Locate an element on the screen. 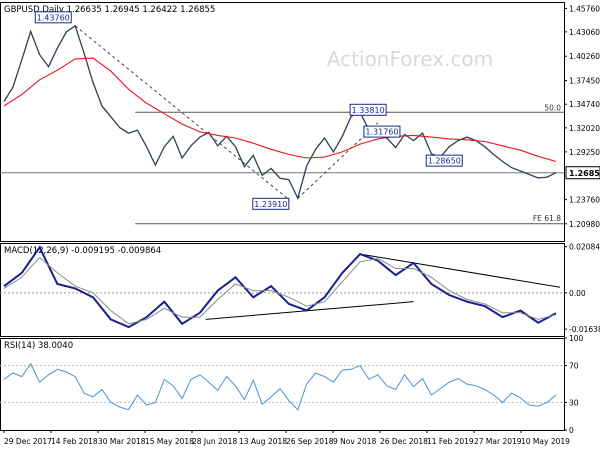 The width and height of the screenshot is (600, 454). rsi-y-tick-1: 70 is located at coordinates (574, 366).